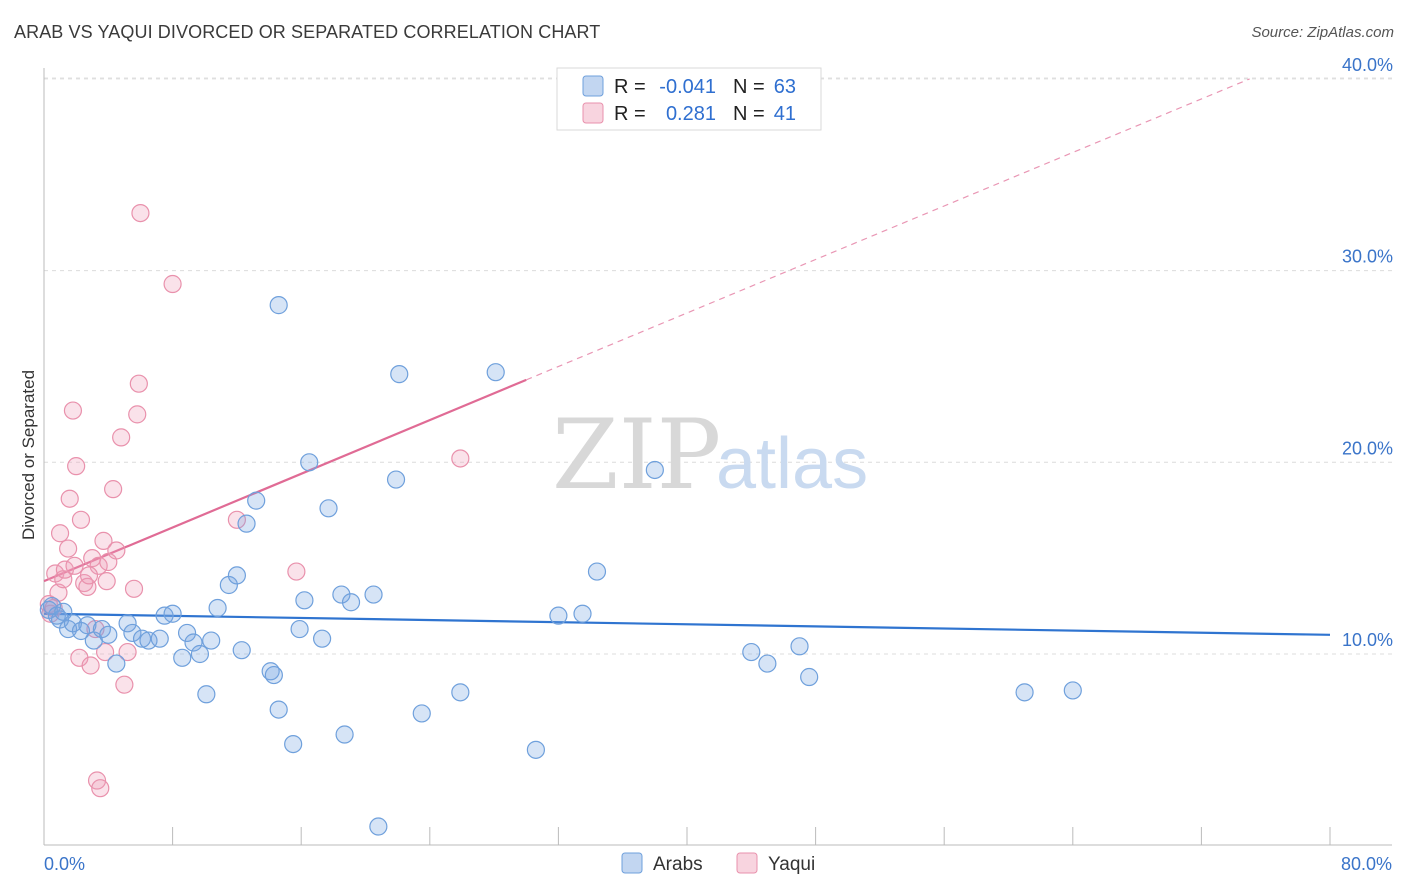 The height and width of the screenshot is (892, 1406). Describe the element at coordinates (1322, 32) in the screenshot. I see `chart-source: Source: ZipAtlas.com` at that location.